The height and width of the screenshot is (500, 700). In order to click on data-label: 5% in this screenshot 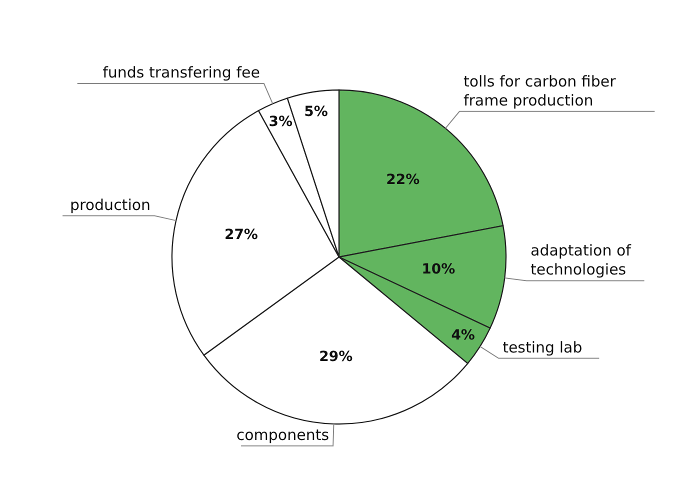, I will do `click(316, 112)`.